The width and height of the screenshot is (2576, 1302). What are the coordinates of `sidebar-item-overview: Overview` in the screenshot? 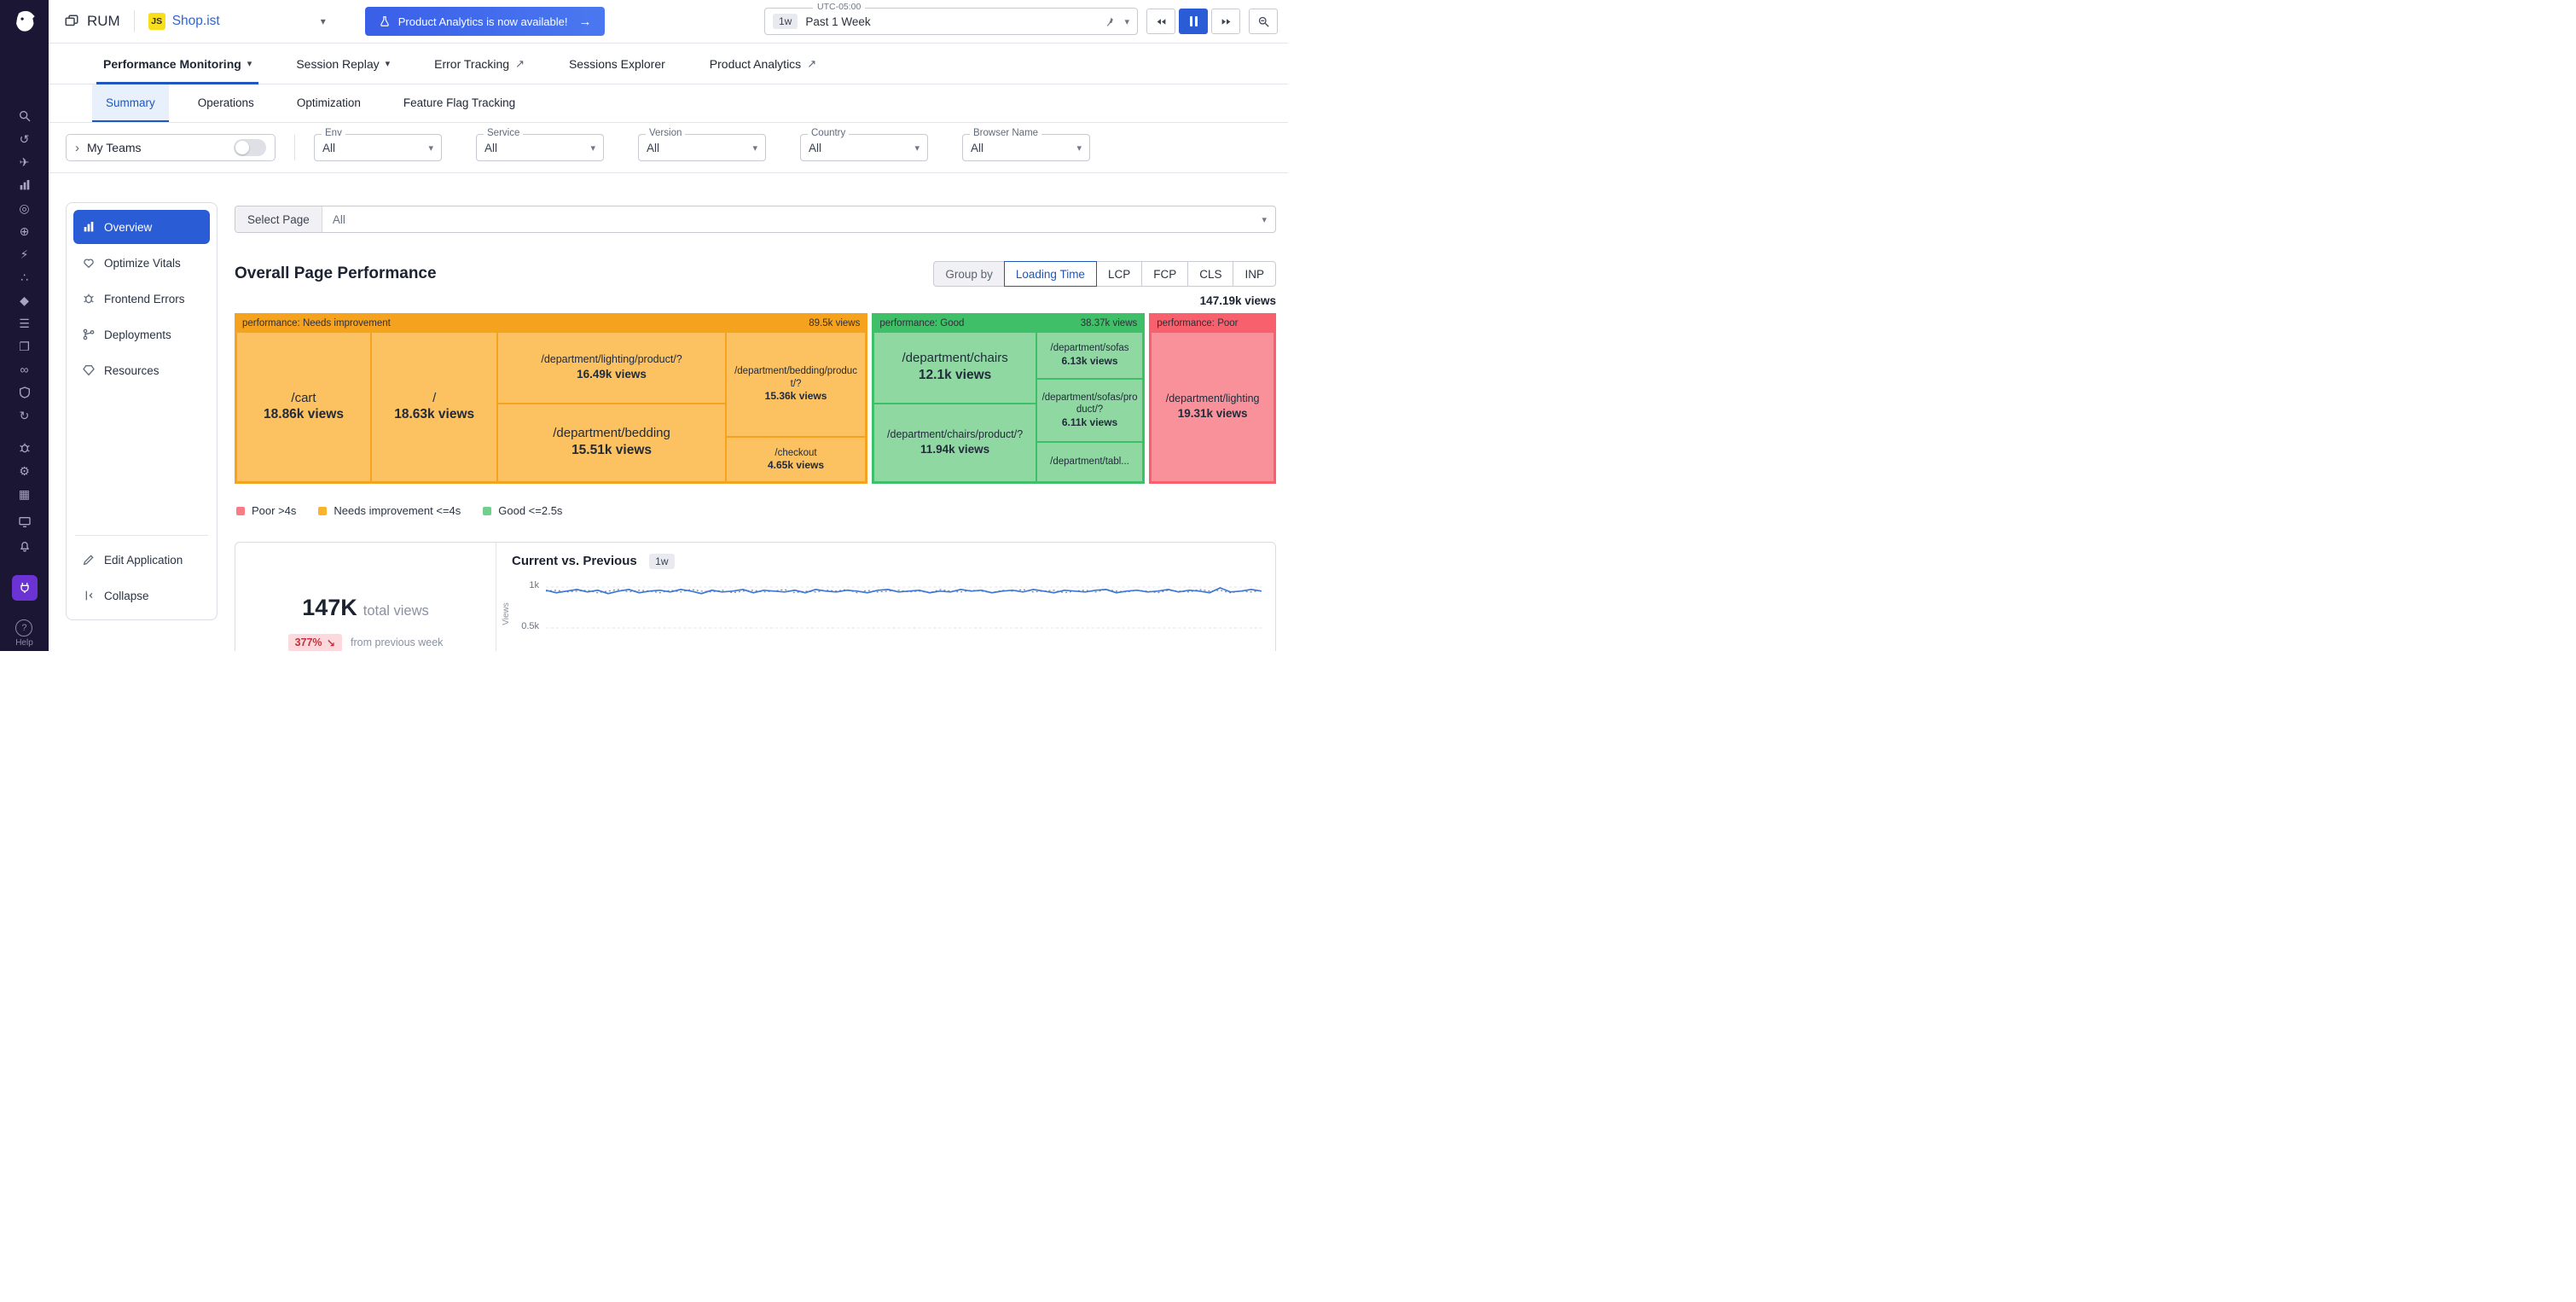 It's located at (141, 227).